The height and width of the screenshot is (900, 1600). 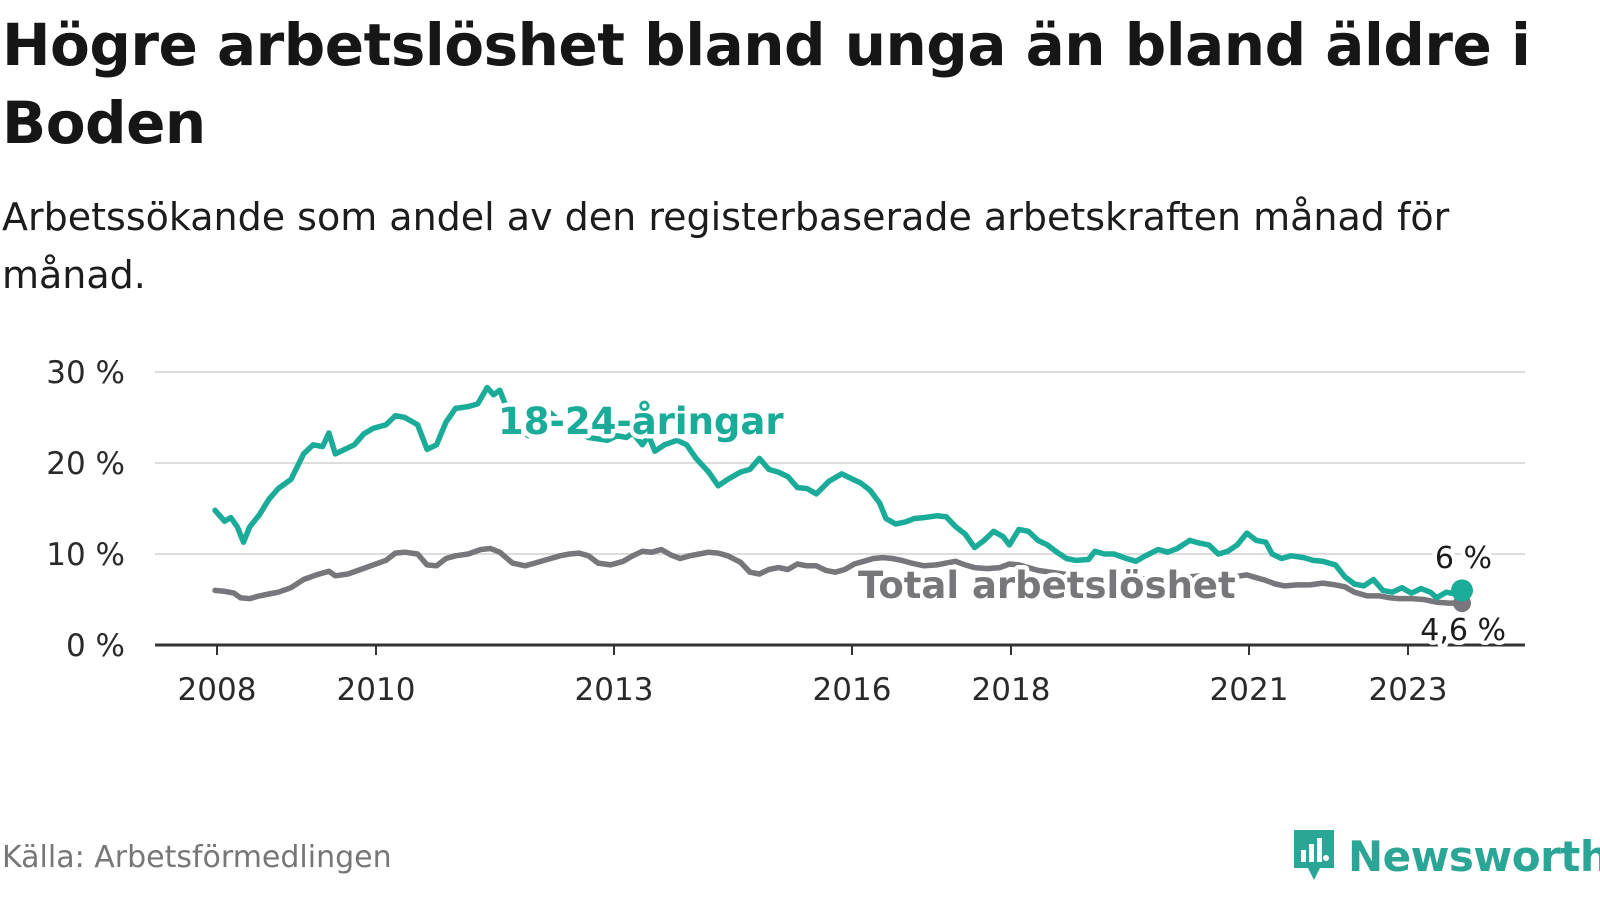 I want to click on x-tick-label: 2013, so click(x=614, y=690).